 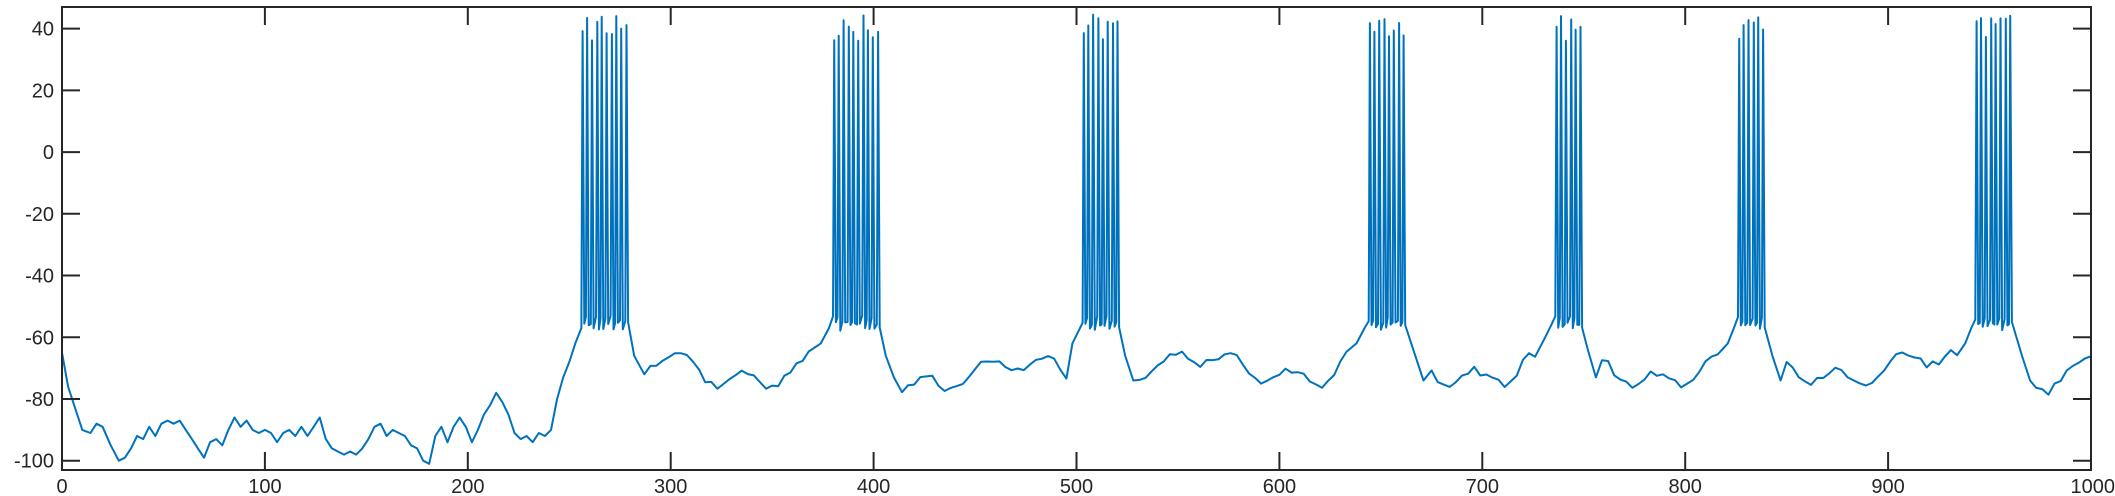 What do you see at coordinates (39, 400) in the screenshot?
I see `y-tick-label: -80` at bounding box center [39, 400].